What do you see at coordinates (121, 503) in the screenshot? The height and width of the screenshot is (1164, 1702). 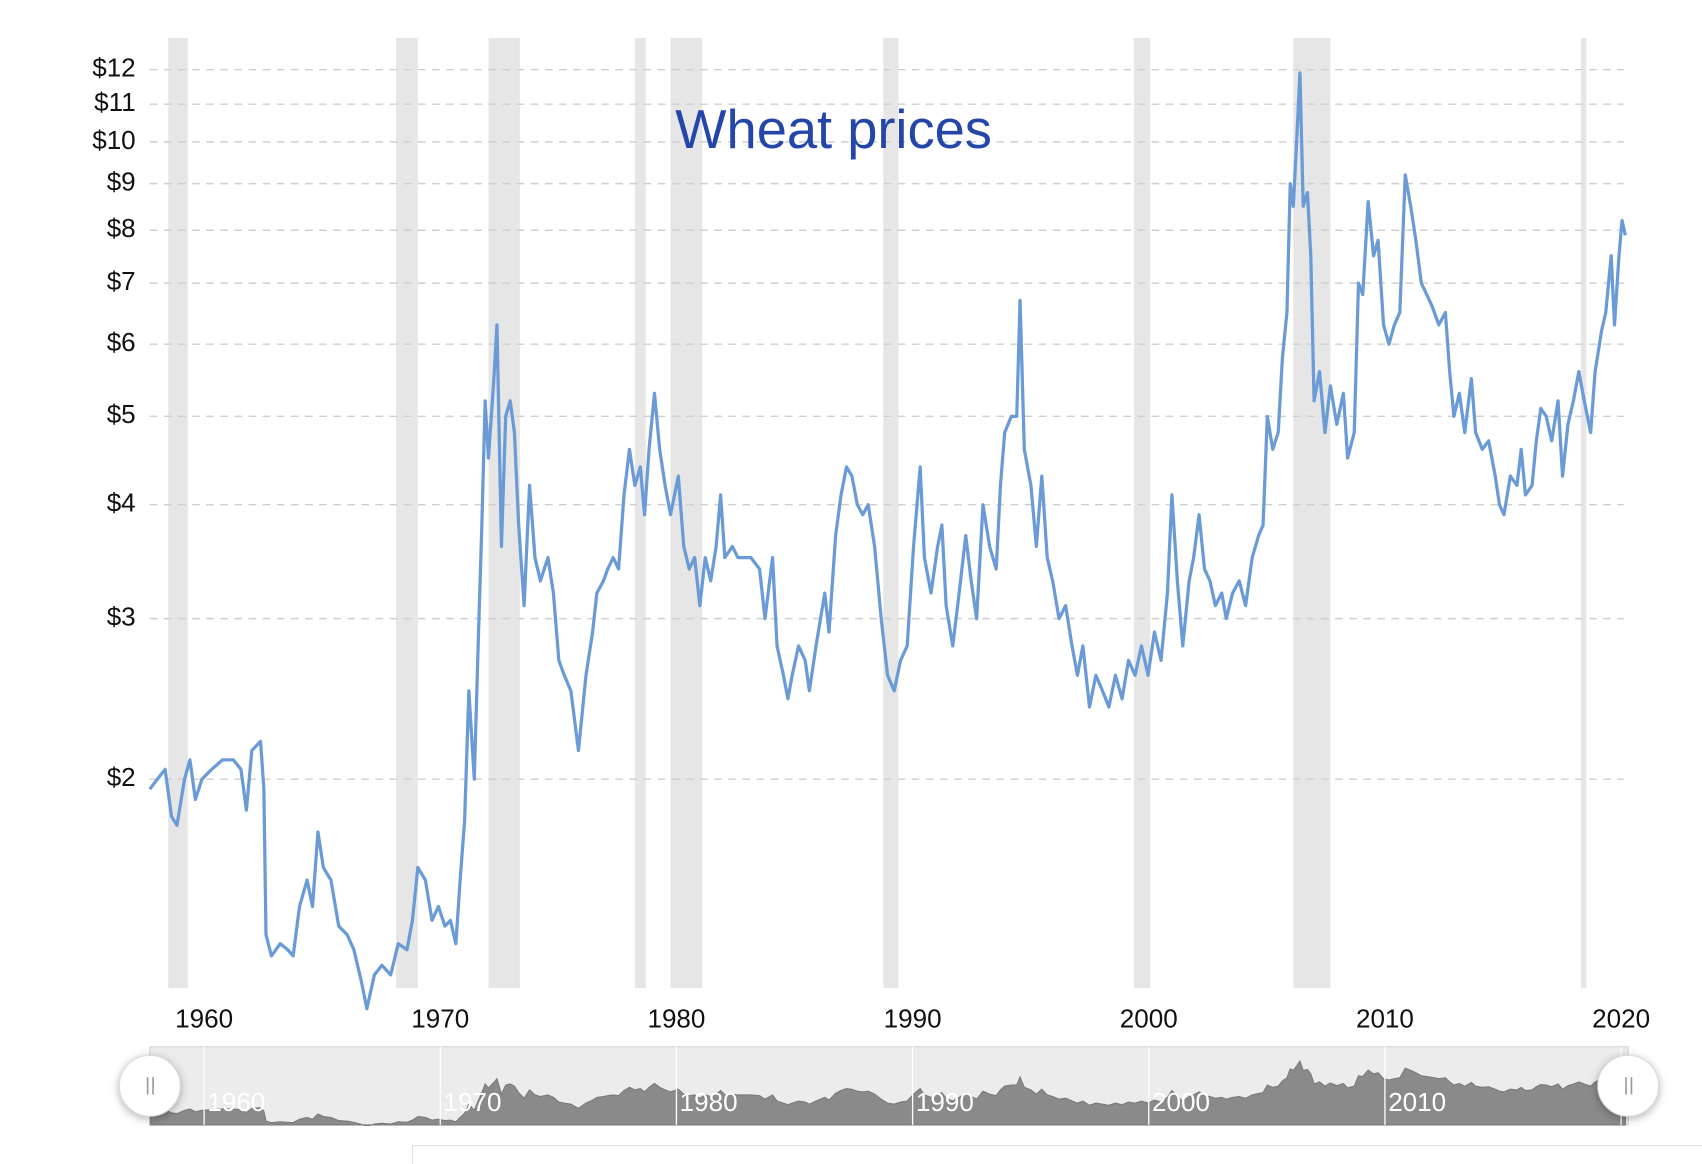 I see `y-tick-label: $4` at bounding box center [121, 503].